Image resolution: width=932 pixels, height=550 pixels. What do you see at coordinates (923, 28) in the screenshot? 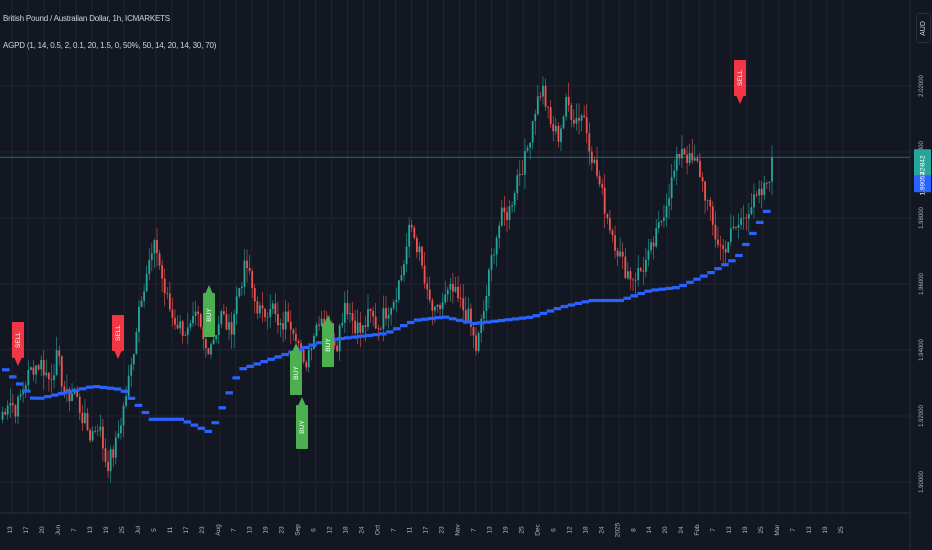
I see `currency-badge: AUD` at bounding box center [923, 28].